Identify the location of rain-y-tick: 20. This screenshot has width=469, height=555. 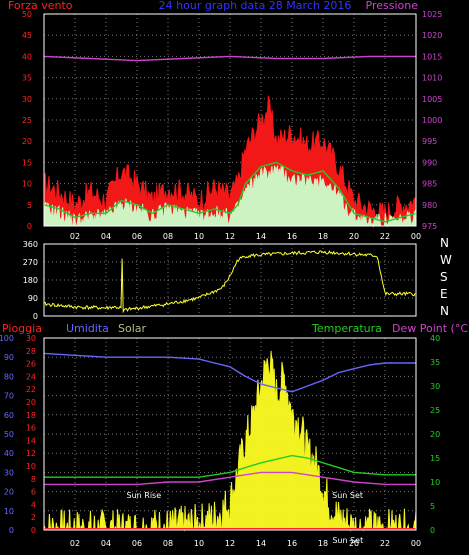
(31, 402).